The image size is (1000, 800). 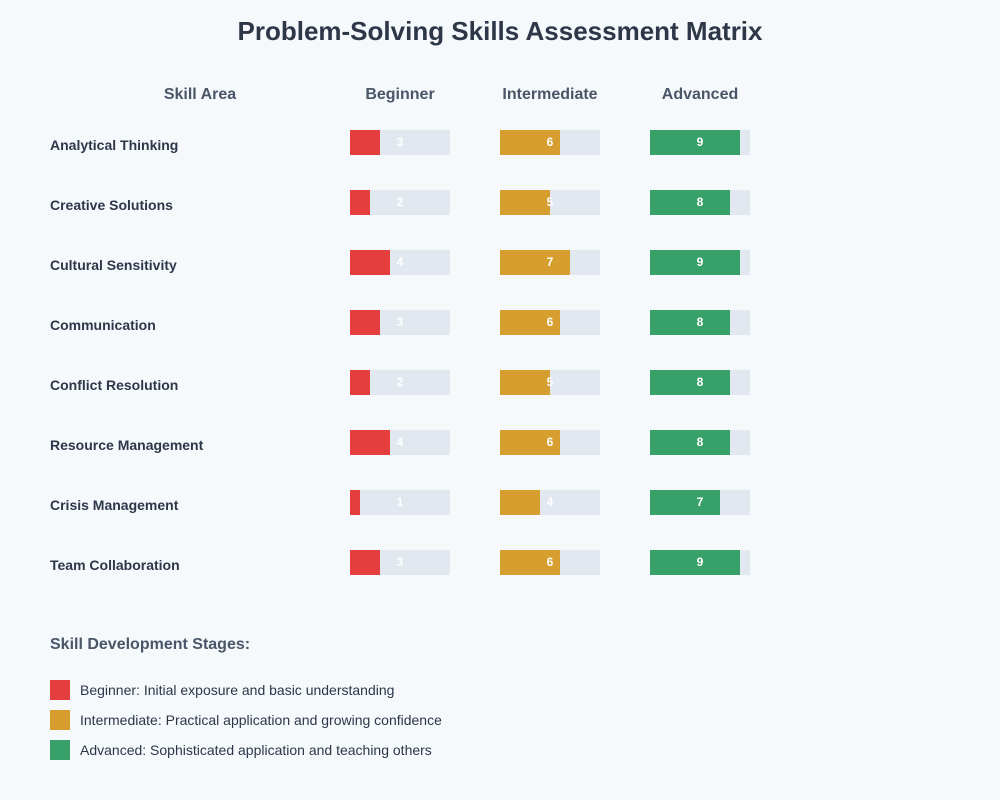 I want to click on skill-label: Team Collaboration, so click(x=115, y=565).